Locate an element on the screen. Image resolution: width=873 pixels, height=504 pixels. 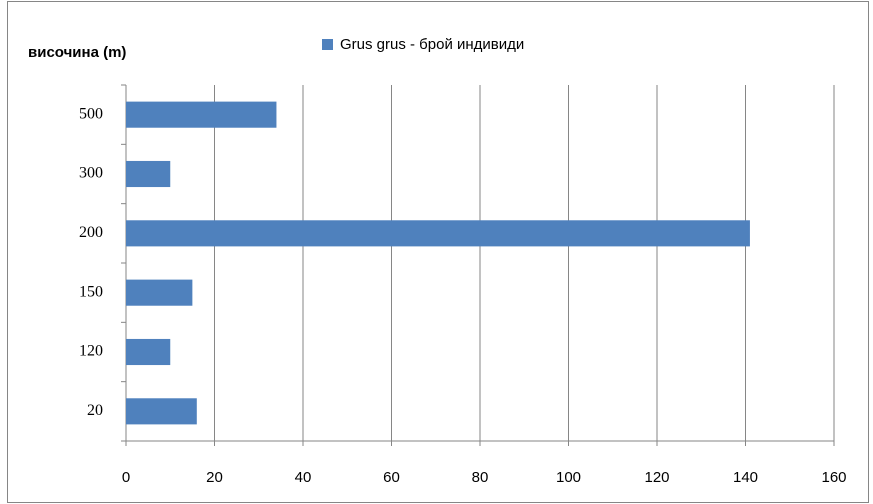
x-tick-label: 120 is located at coordinates (656, 477).